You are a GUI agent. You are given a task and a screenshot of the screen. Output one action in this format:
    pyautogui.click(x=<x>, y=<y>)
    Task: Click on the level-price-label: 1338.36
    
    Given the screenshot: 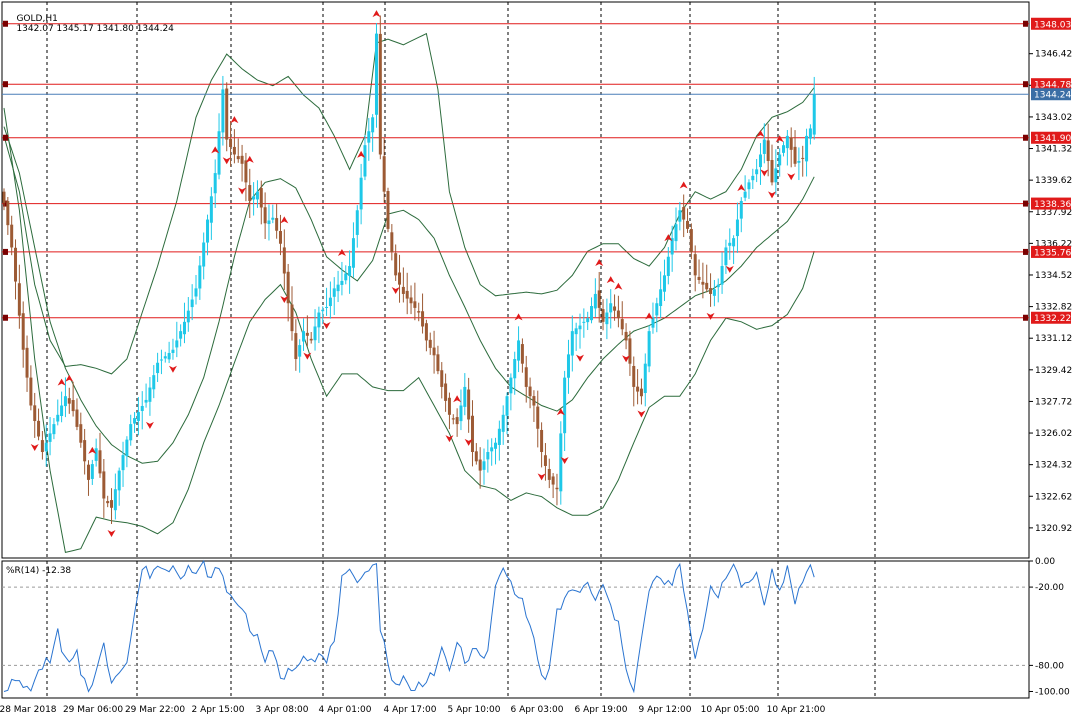 What is the action you would take?
    pyautogui.click(x=1052, y=205)
    